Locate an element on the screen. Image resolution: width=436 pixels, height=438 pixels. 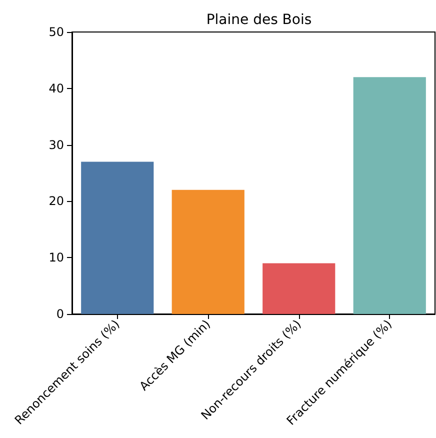
y-tick-label: 0 is located at coordinates (60, 314).